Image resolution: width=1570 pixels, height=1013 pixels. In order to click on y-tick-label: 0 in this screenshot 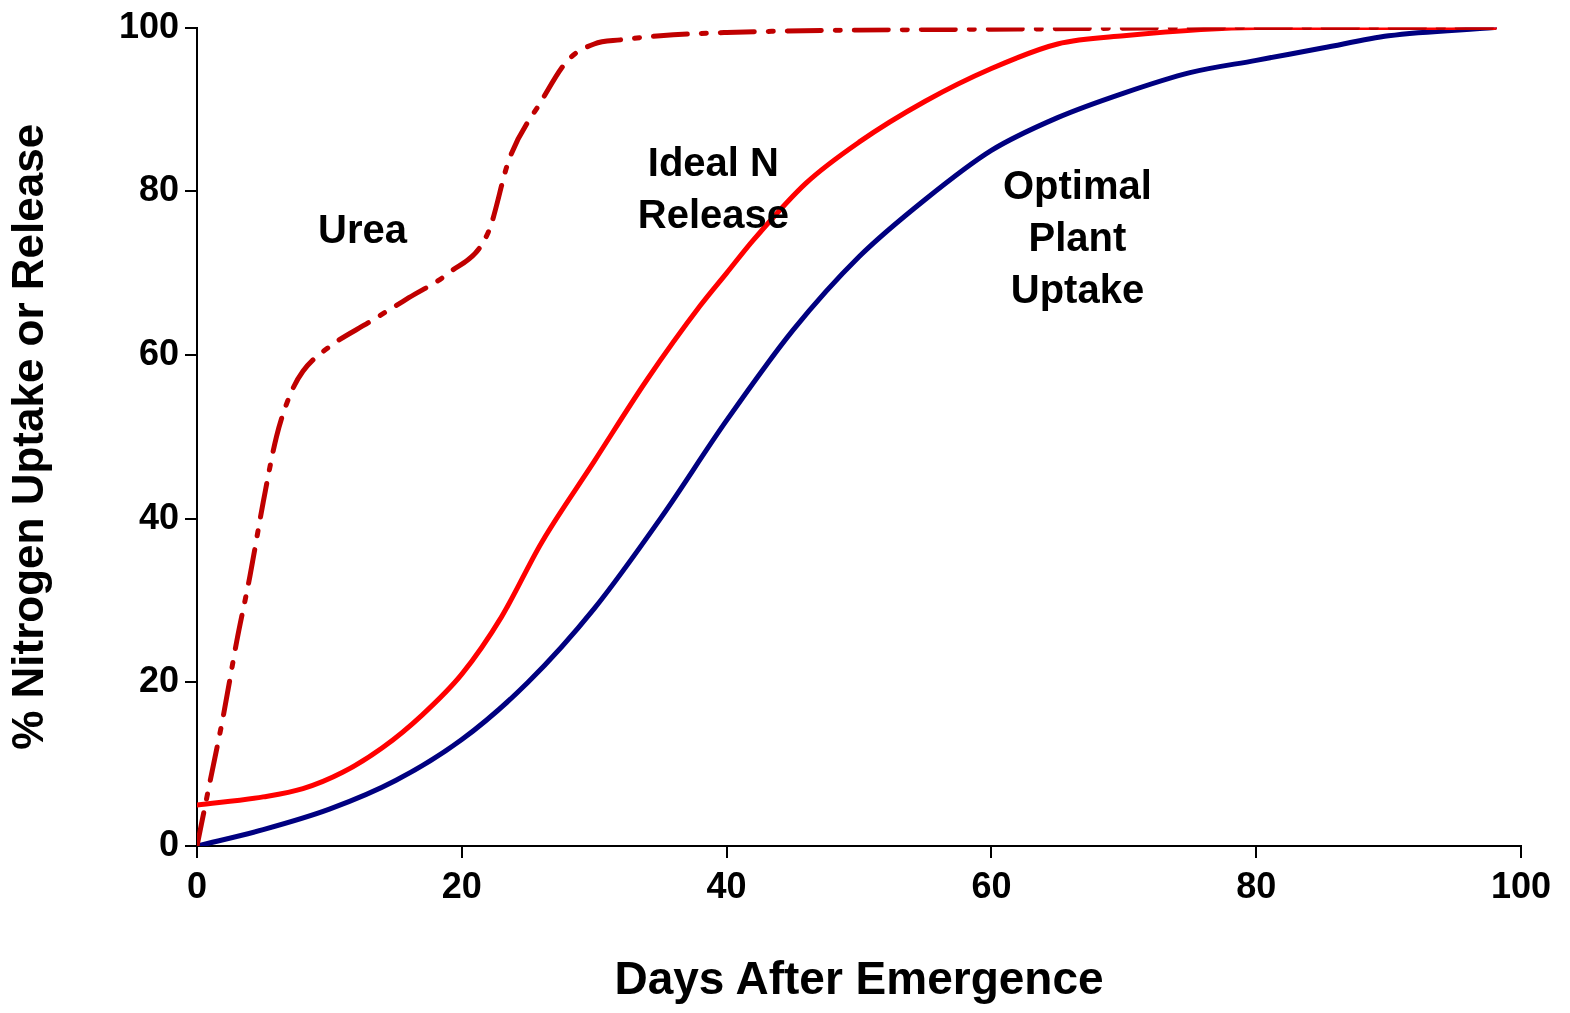, I will do `click(168, 843)`.